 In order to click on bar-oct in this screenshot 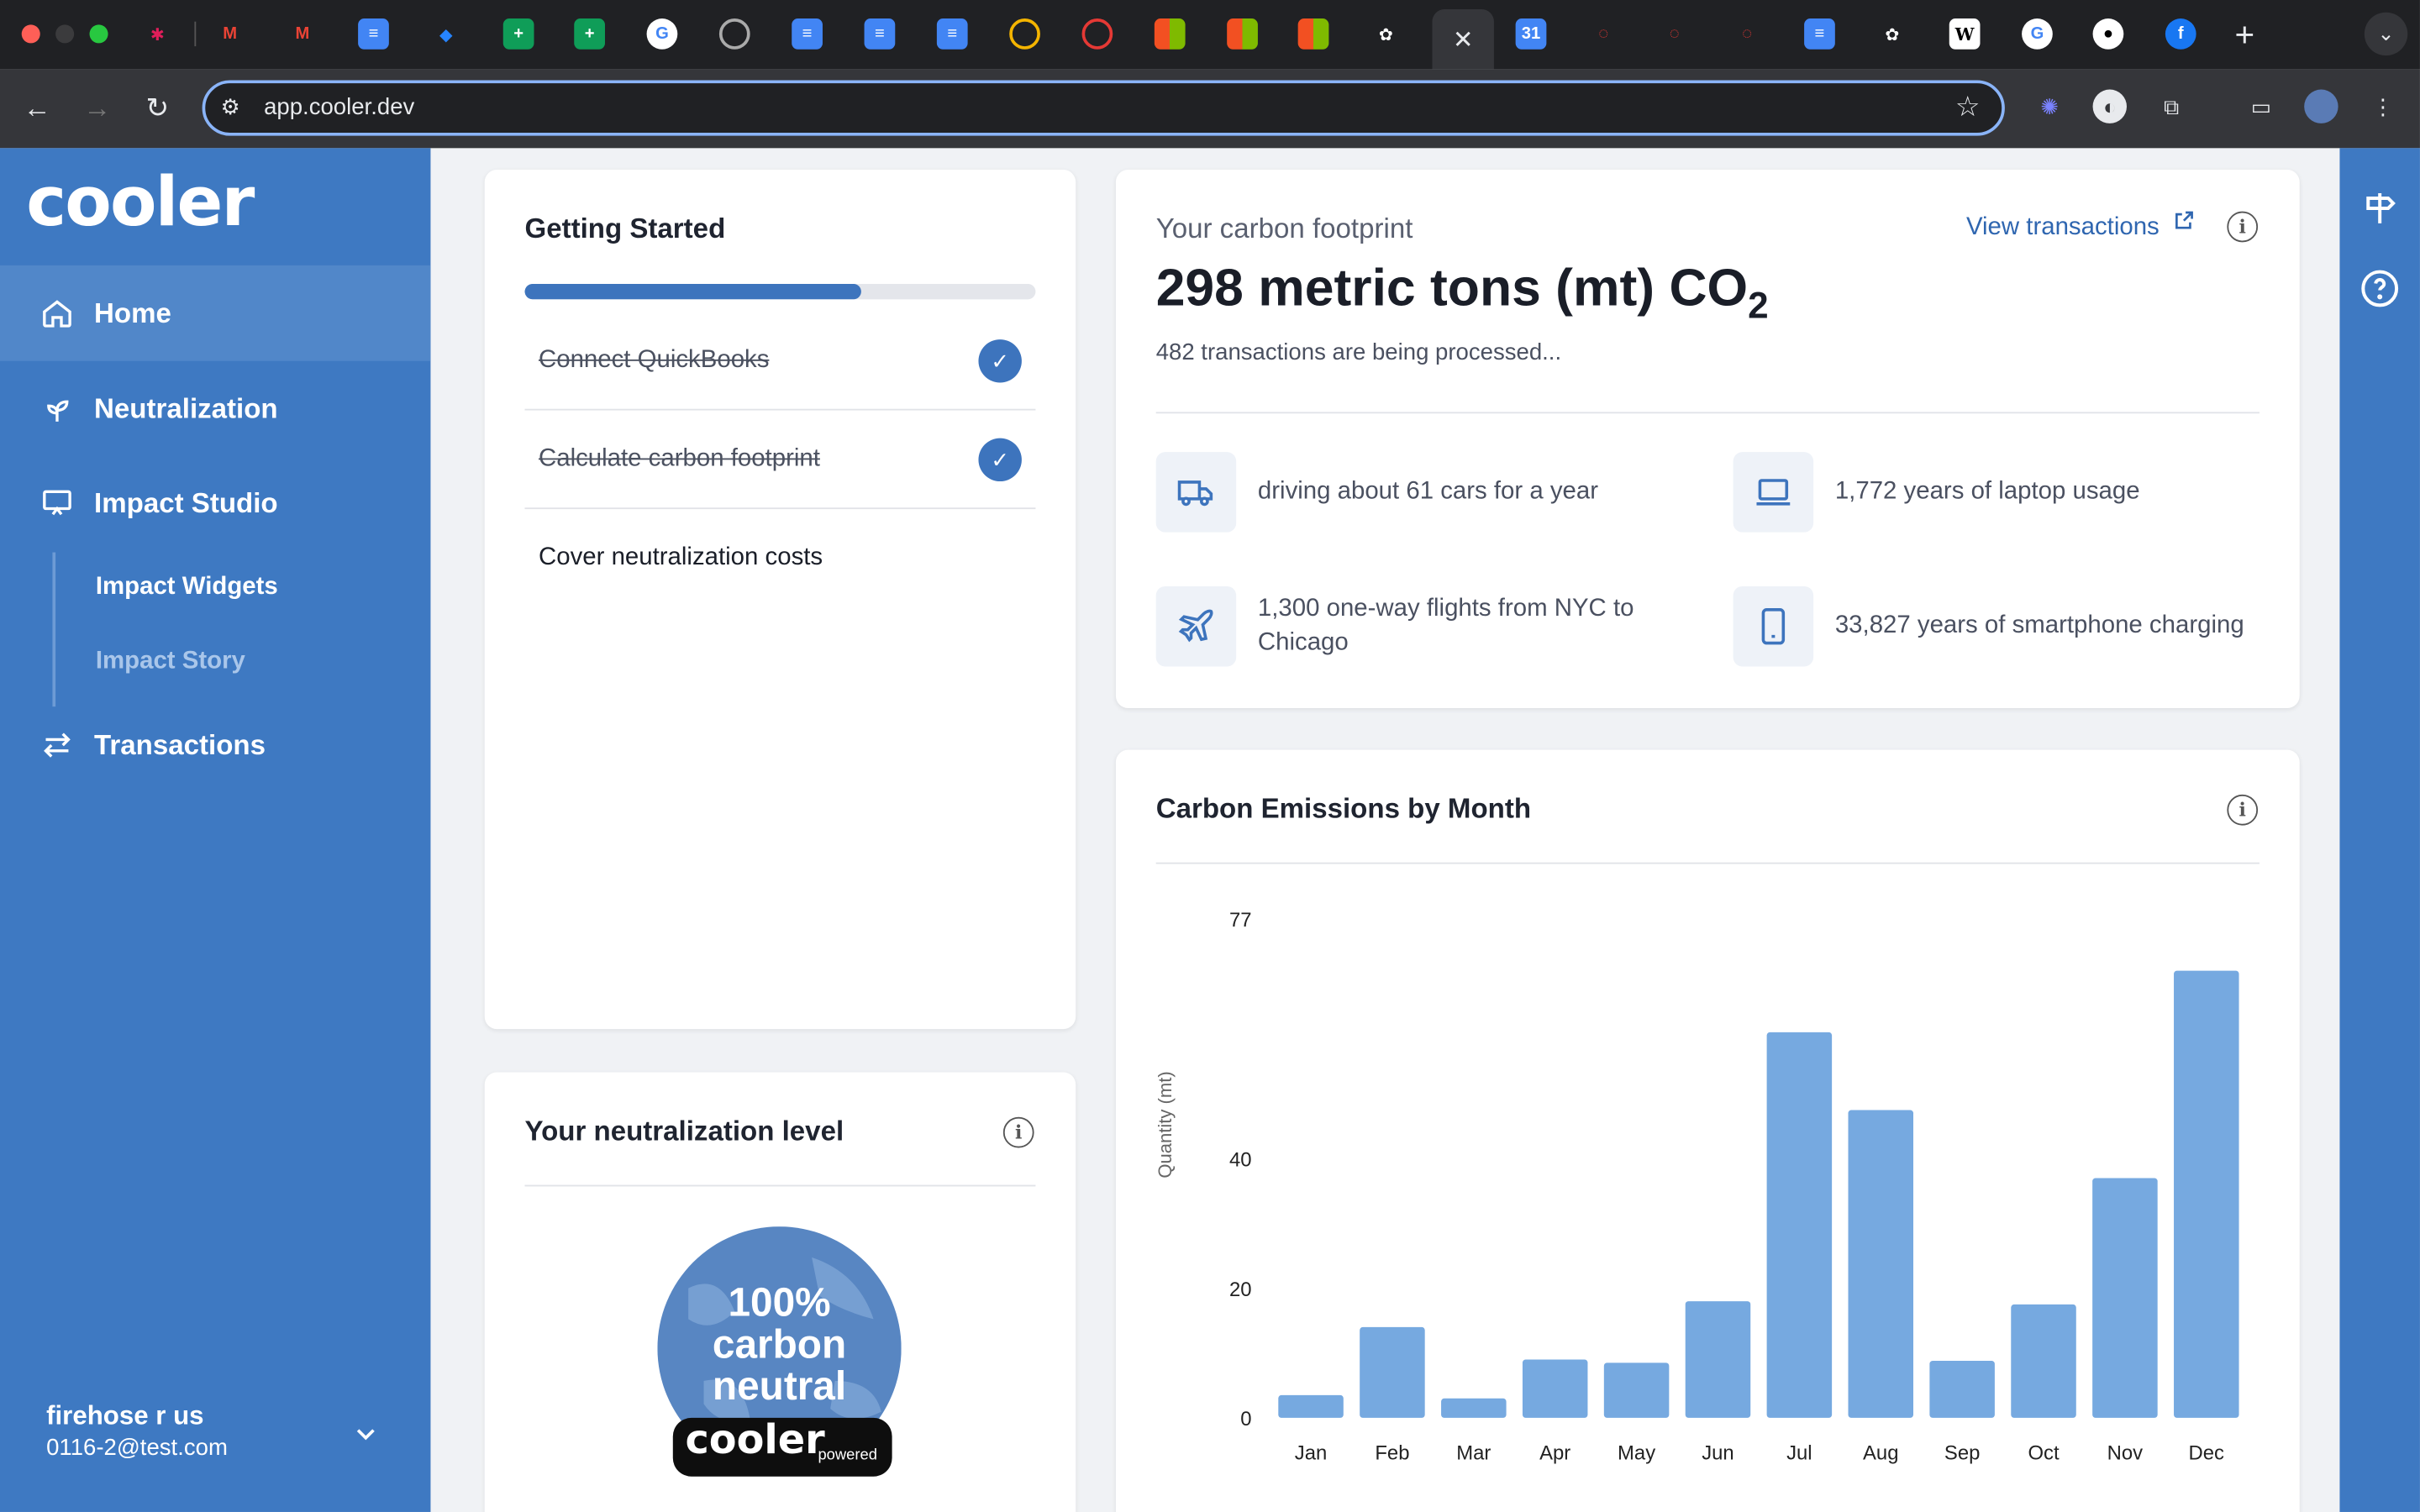, I will do `click(2044, 1361)`.